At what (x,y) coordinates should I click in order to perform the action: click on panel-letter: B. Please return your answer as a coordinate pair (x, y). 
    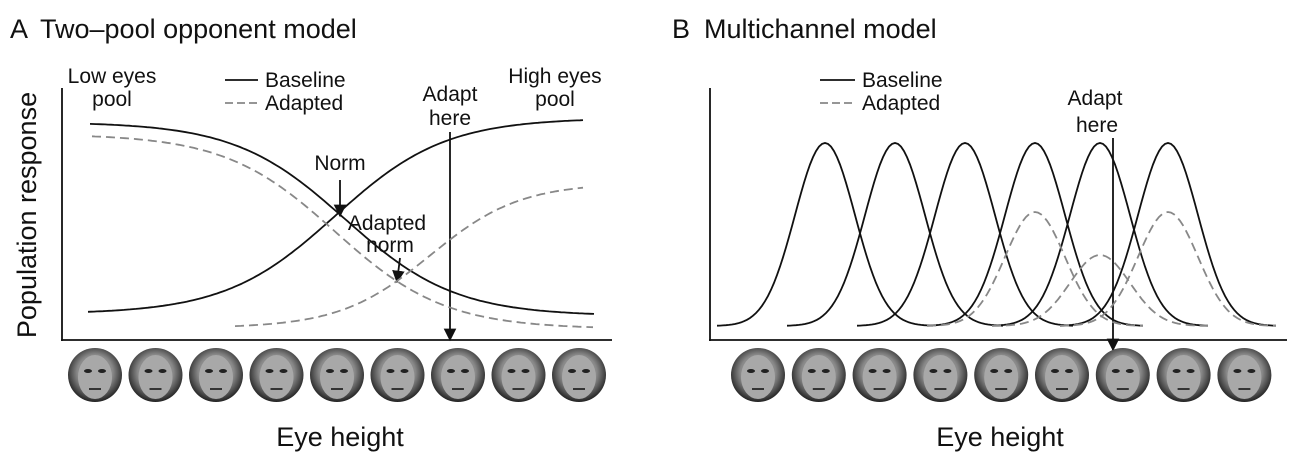
    Looking at the image, I should click on (681, 29).